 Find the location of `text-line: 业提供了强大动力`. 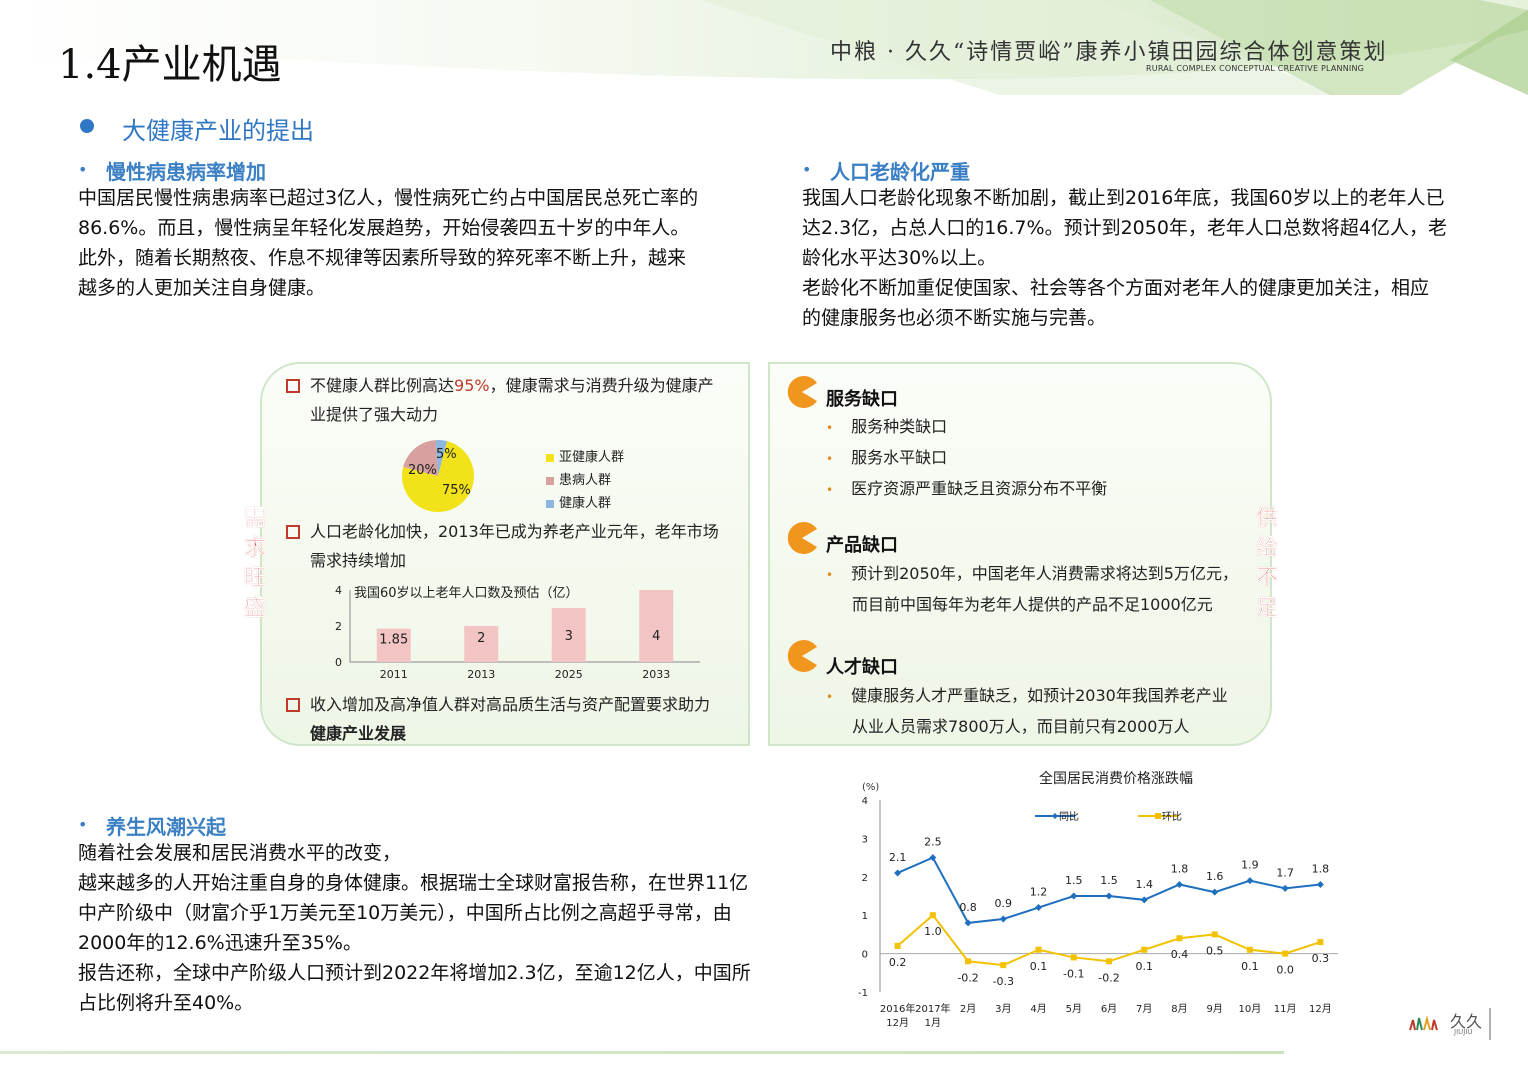

text-line: 业提供了强大动力 is located at coordinates (374, 414).